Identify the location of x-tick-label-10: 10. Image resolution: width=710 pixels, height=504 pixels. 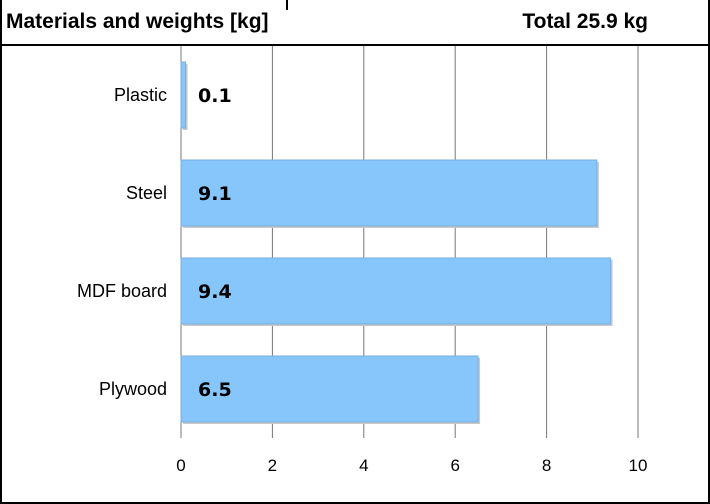
(638, 465).